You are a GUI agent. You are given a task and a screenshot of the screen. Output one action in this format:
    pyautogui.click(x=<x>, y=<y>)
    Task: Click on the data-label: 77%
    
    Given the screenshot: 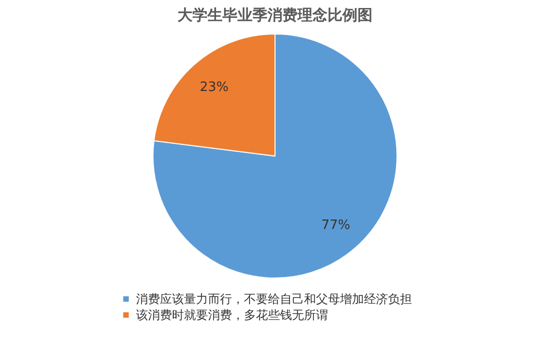 What is the action you would take?
    pyautogui.click(x=335, y=226)
    